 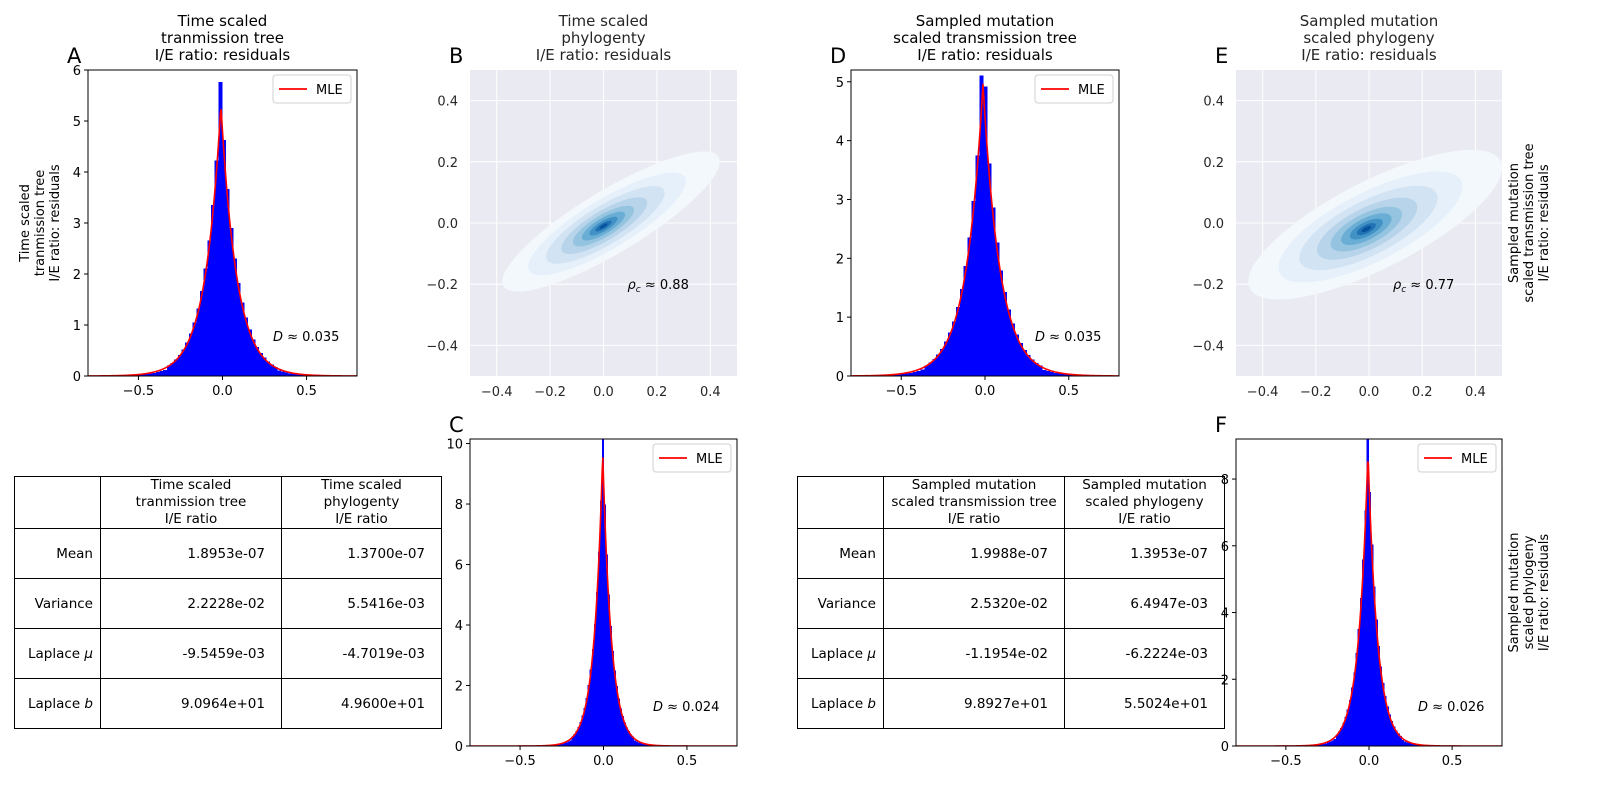 What do you see at coordinates (191, 502) in the screenshot?
I see `table-header-cell: Time scaled tranmission tree I/E ratio` at bounding box center [191, 502].